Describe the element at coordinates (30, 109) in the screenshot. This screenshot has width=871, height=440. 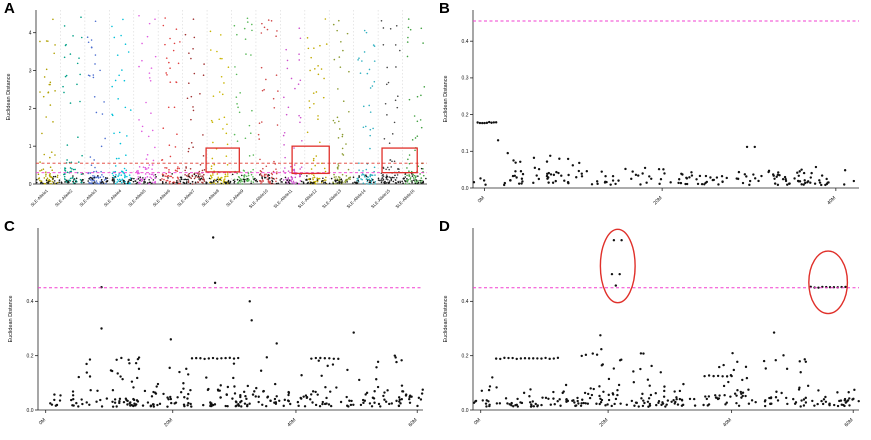
I see `svg-text: 2` at that location.